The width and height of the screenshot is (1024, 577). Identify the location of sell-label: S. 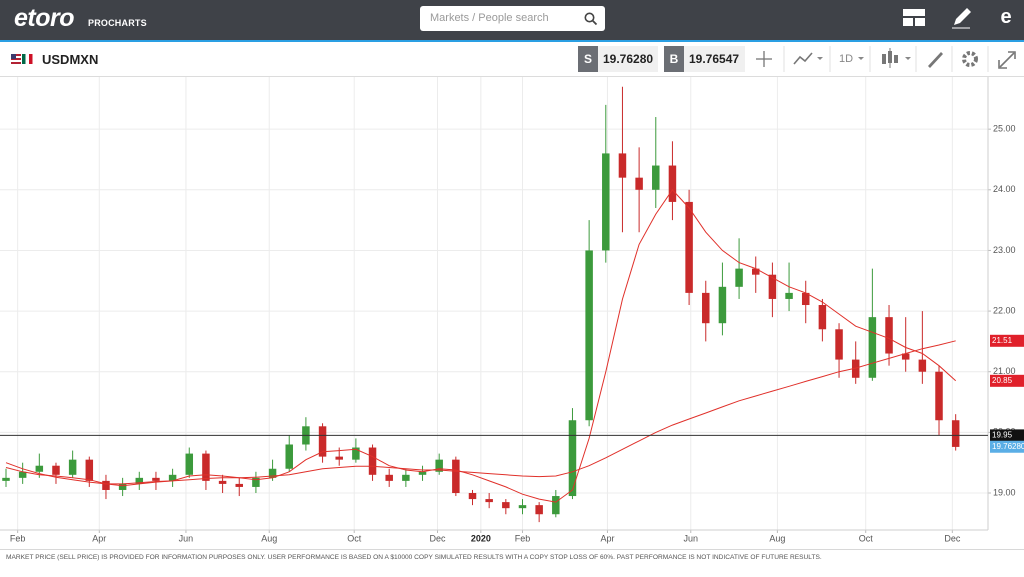
(588, 59).